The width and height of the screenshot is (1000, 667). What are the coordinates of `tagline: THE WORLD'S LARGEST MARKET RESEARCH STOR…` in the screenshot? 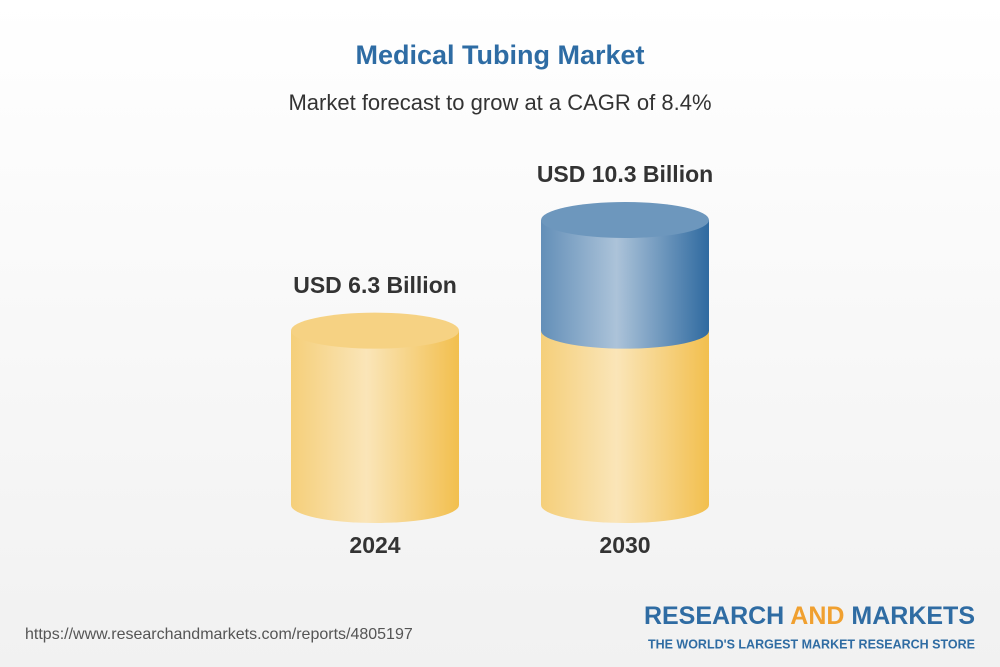 It's located at (811, 644).